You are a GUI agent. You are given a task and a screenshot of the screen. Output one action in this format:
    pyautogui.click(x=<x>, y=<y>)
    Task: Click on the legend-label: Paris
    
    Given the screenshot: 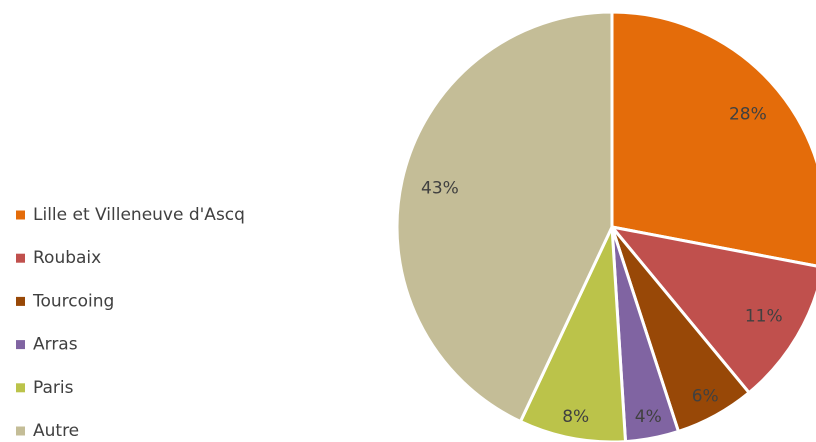 What is the action you would take?
    pyautogui.click(x=53, y=388)
    